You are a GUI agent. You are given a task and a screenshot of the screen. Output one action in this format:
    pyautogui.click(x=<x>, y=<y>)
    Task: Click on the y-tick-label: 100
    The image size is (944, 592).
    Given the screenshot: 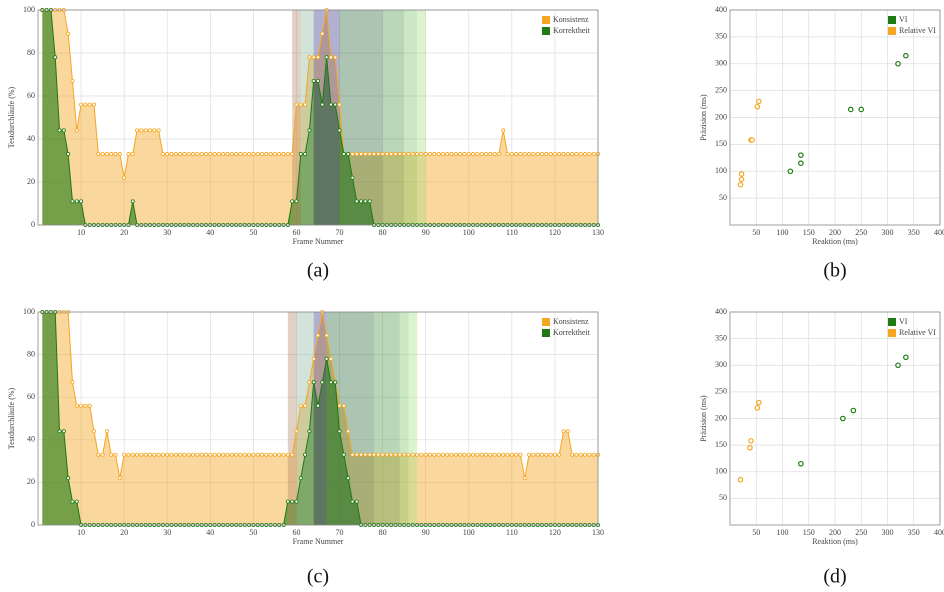 What is the action you would take?
    pyautogui.click(x=721, y=471)
    